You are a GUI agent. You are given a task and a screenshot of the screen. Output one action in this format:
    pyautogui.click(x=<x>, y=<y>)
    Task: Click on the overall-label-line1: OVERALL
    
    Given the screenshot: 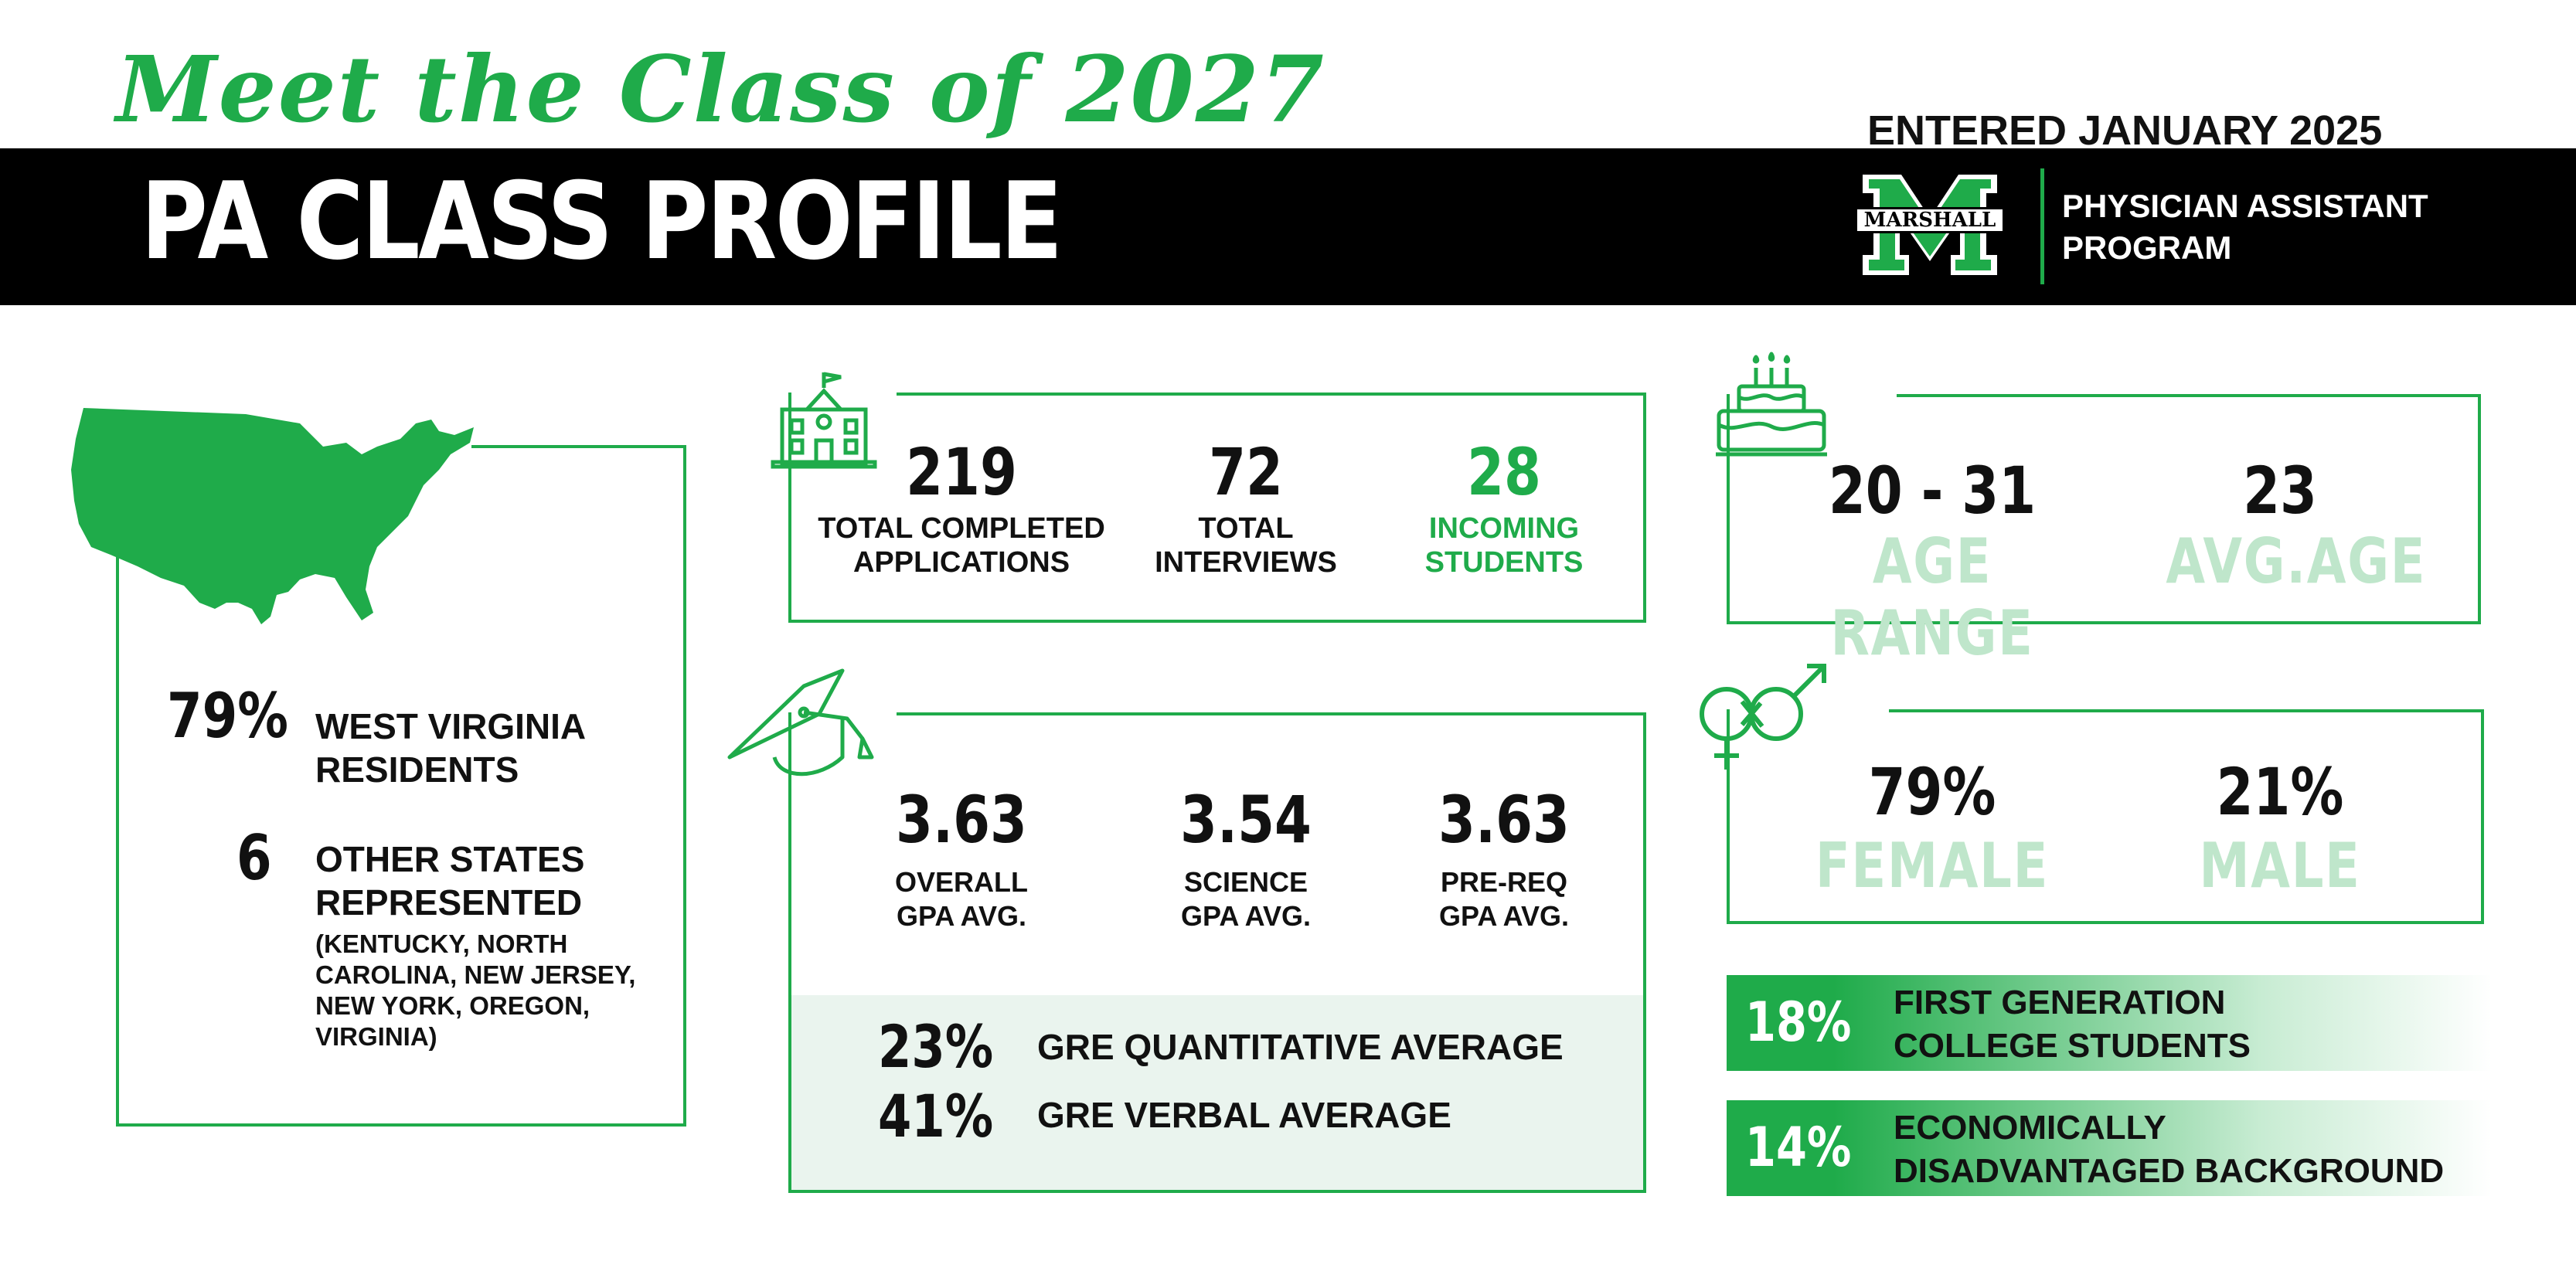 What is the action you would take?
    pyautogui.click(x=961, y=882)
    